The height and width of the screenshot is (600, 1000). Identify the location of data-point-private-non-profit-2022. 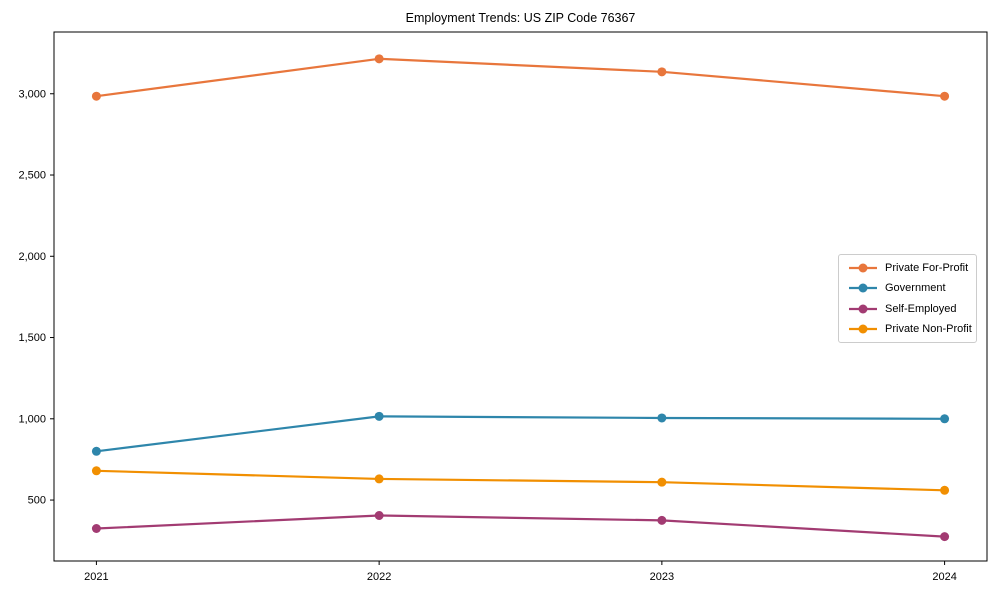
(379, 479).